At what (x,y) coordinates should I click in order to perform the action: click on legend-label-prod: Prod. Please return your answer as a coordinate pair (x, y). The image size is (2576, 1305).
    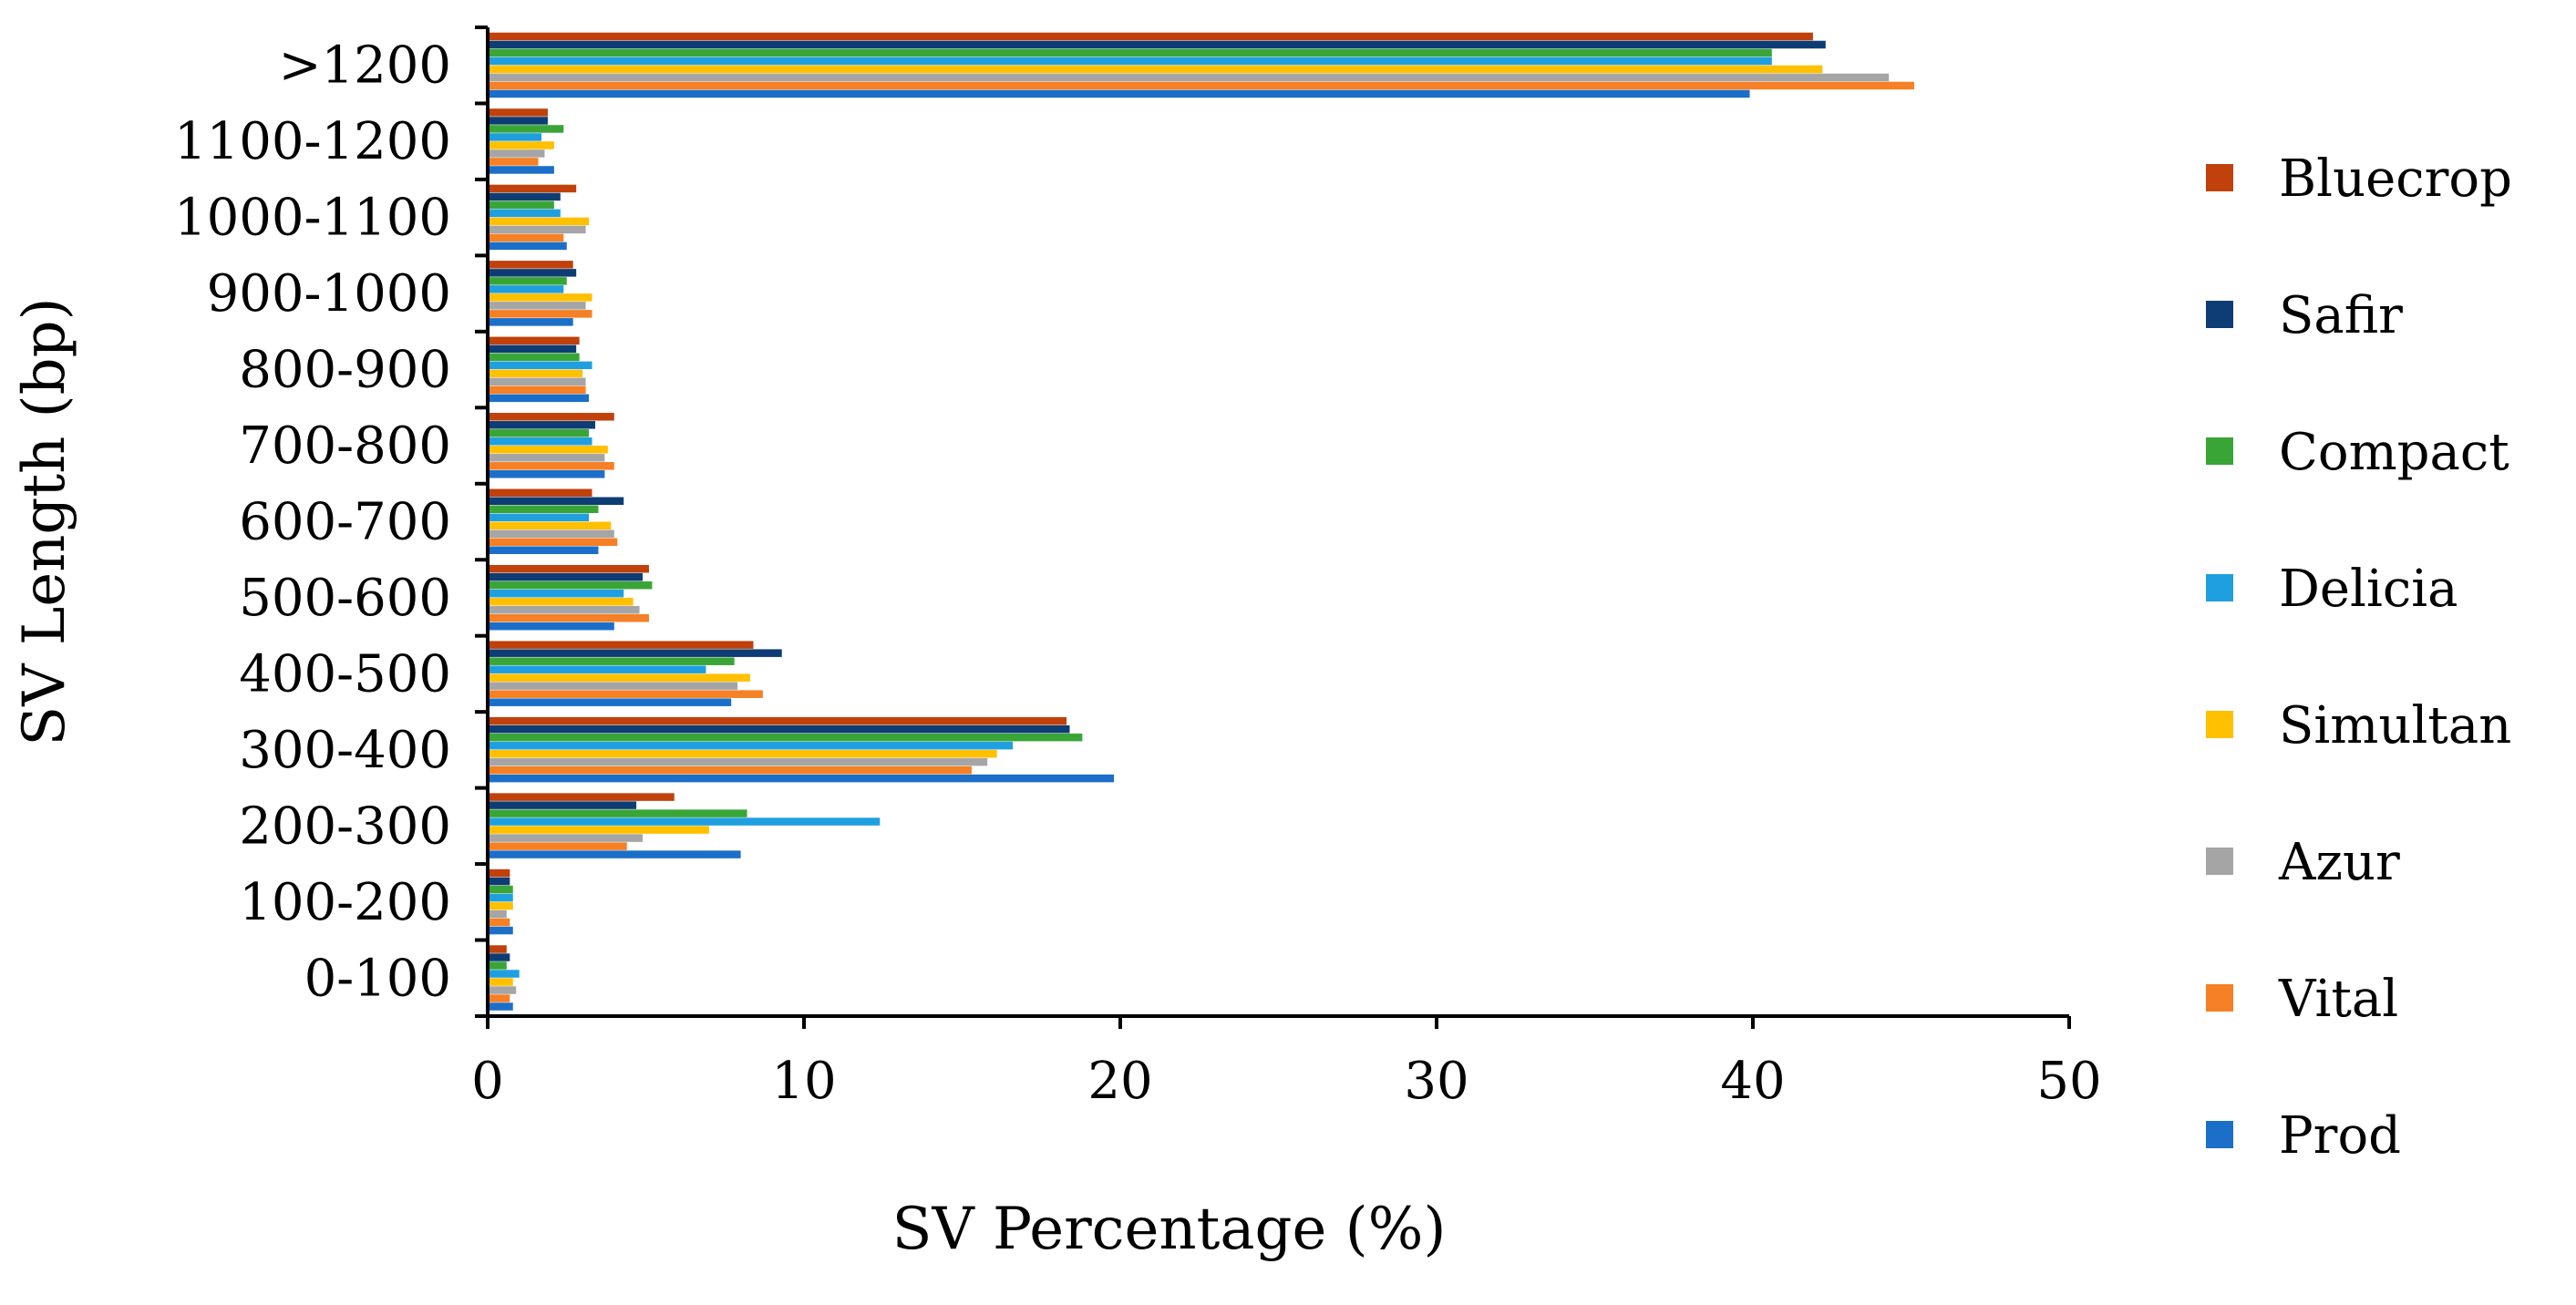
    Looking at the image, I should click on (2340, 1136).